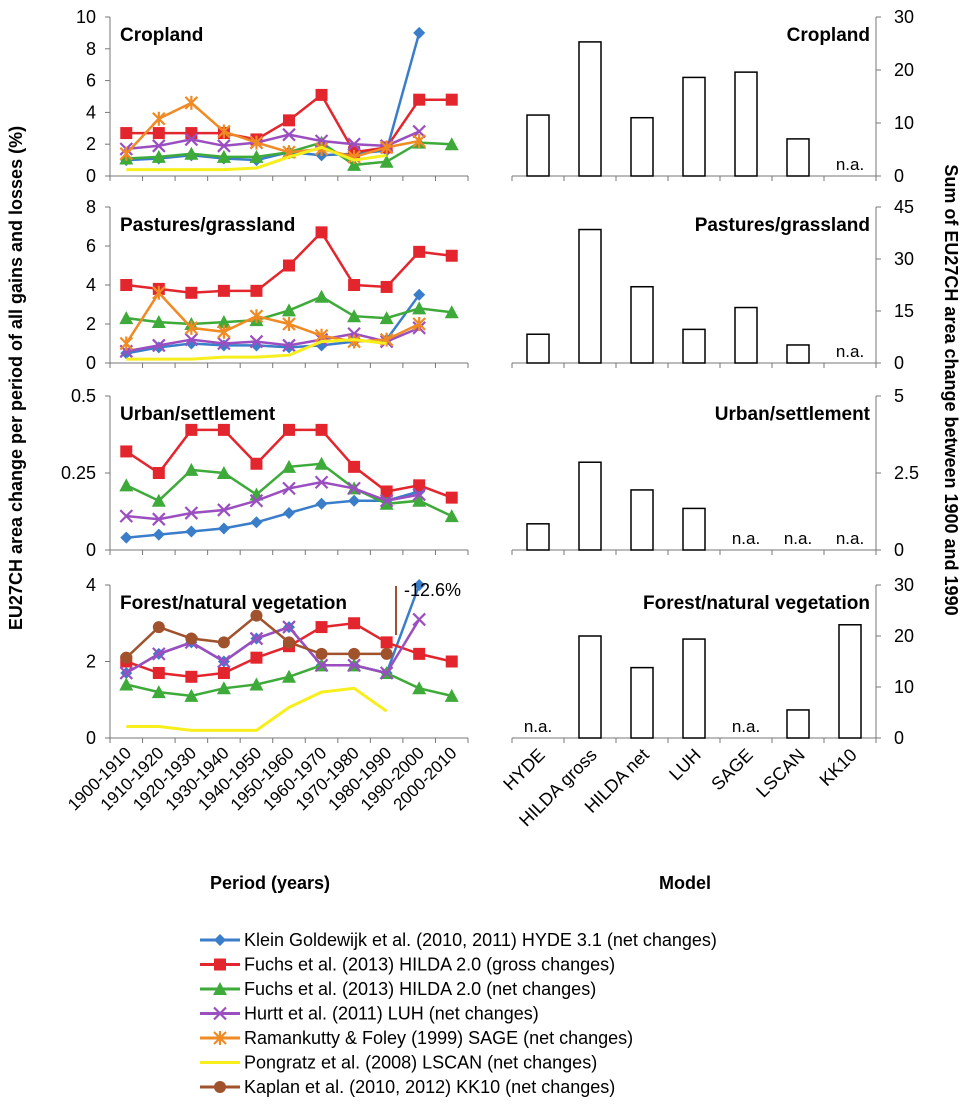 The image size is (970, 1104). What do you see at coordinates (780, 773) in the screenshot?
I see `x-tick-label: LSCAN` at bounding box center [780, 773].